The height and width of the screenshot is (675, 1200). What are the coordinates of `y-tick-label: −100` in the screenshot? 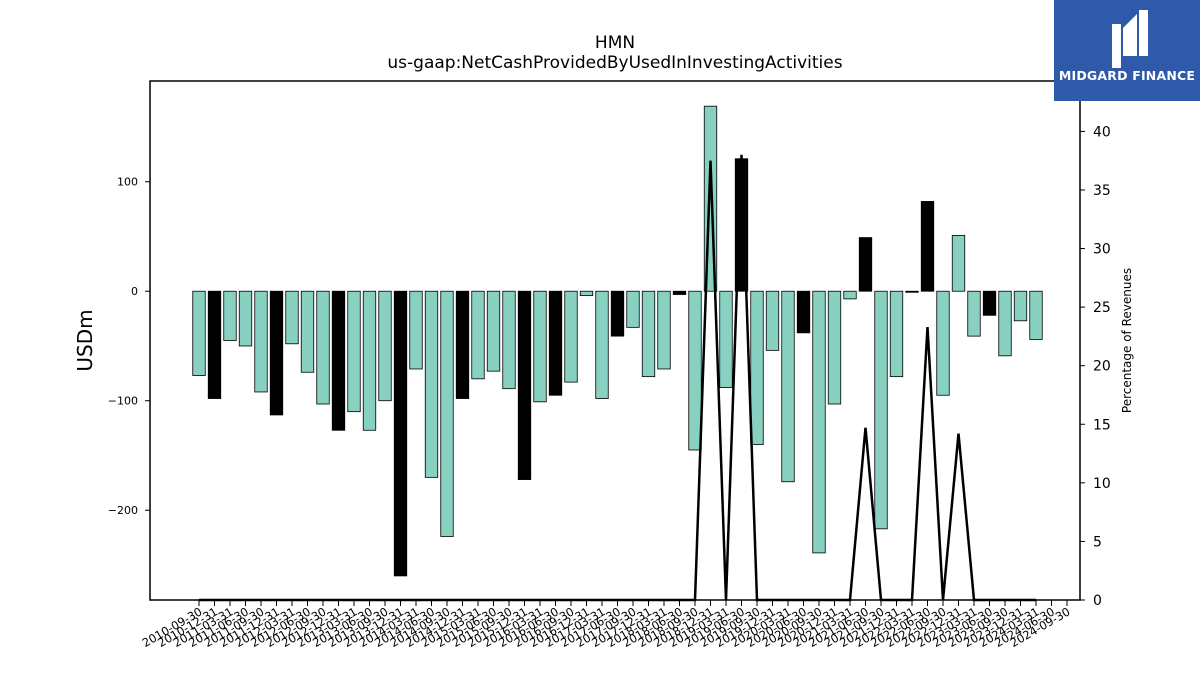 It's located at (123, 401).